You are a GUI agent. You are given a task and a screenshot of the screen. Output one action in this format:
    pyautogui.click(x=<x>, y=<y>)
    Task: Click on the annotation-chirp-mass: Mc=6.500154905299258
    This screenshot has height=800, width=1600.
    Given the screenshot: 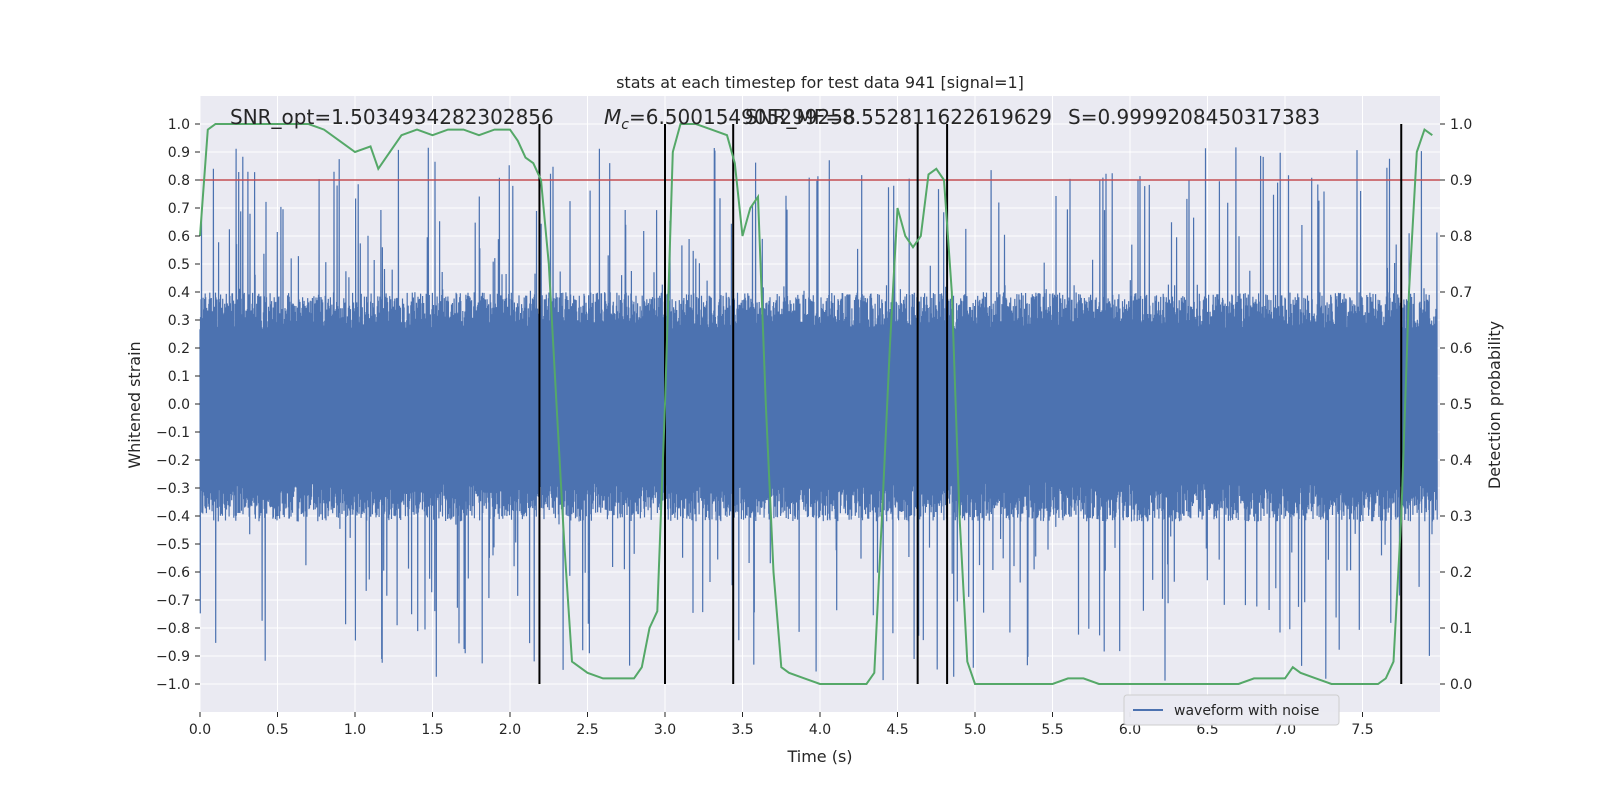 What is the action you would take?
    pyautogui.click(x=730, y=119)
    